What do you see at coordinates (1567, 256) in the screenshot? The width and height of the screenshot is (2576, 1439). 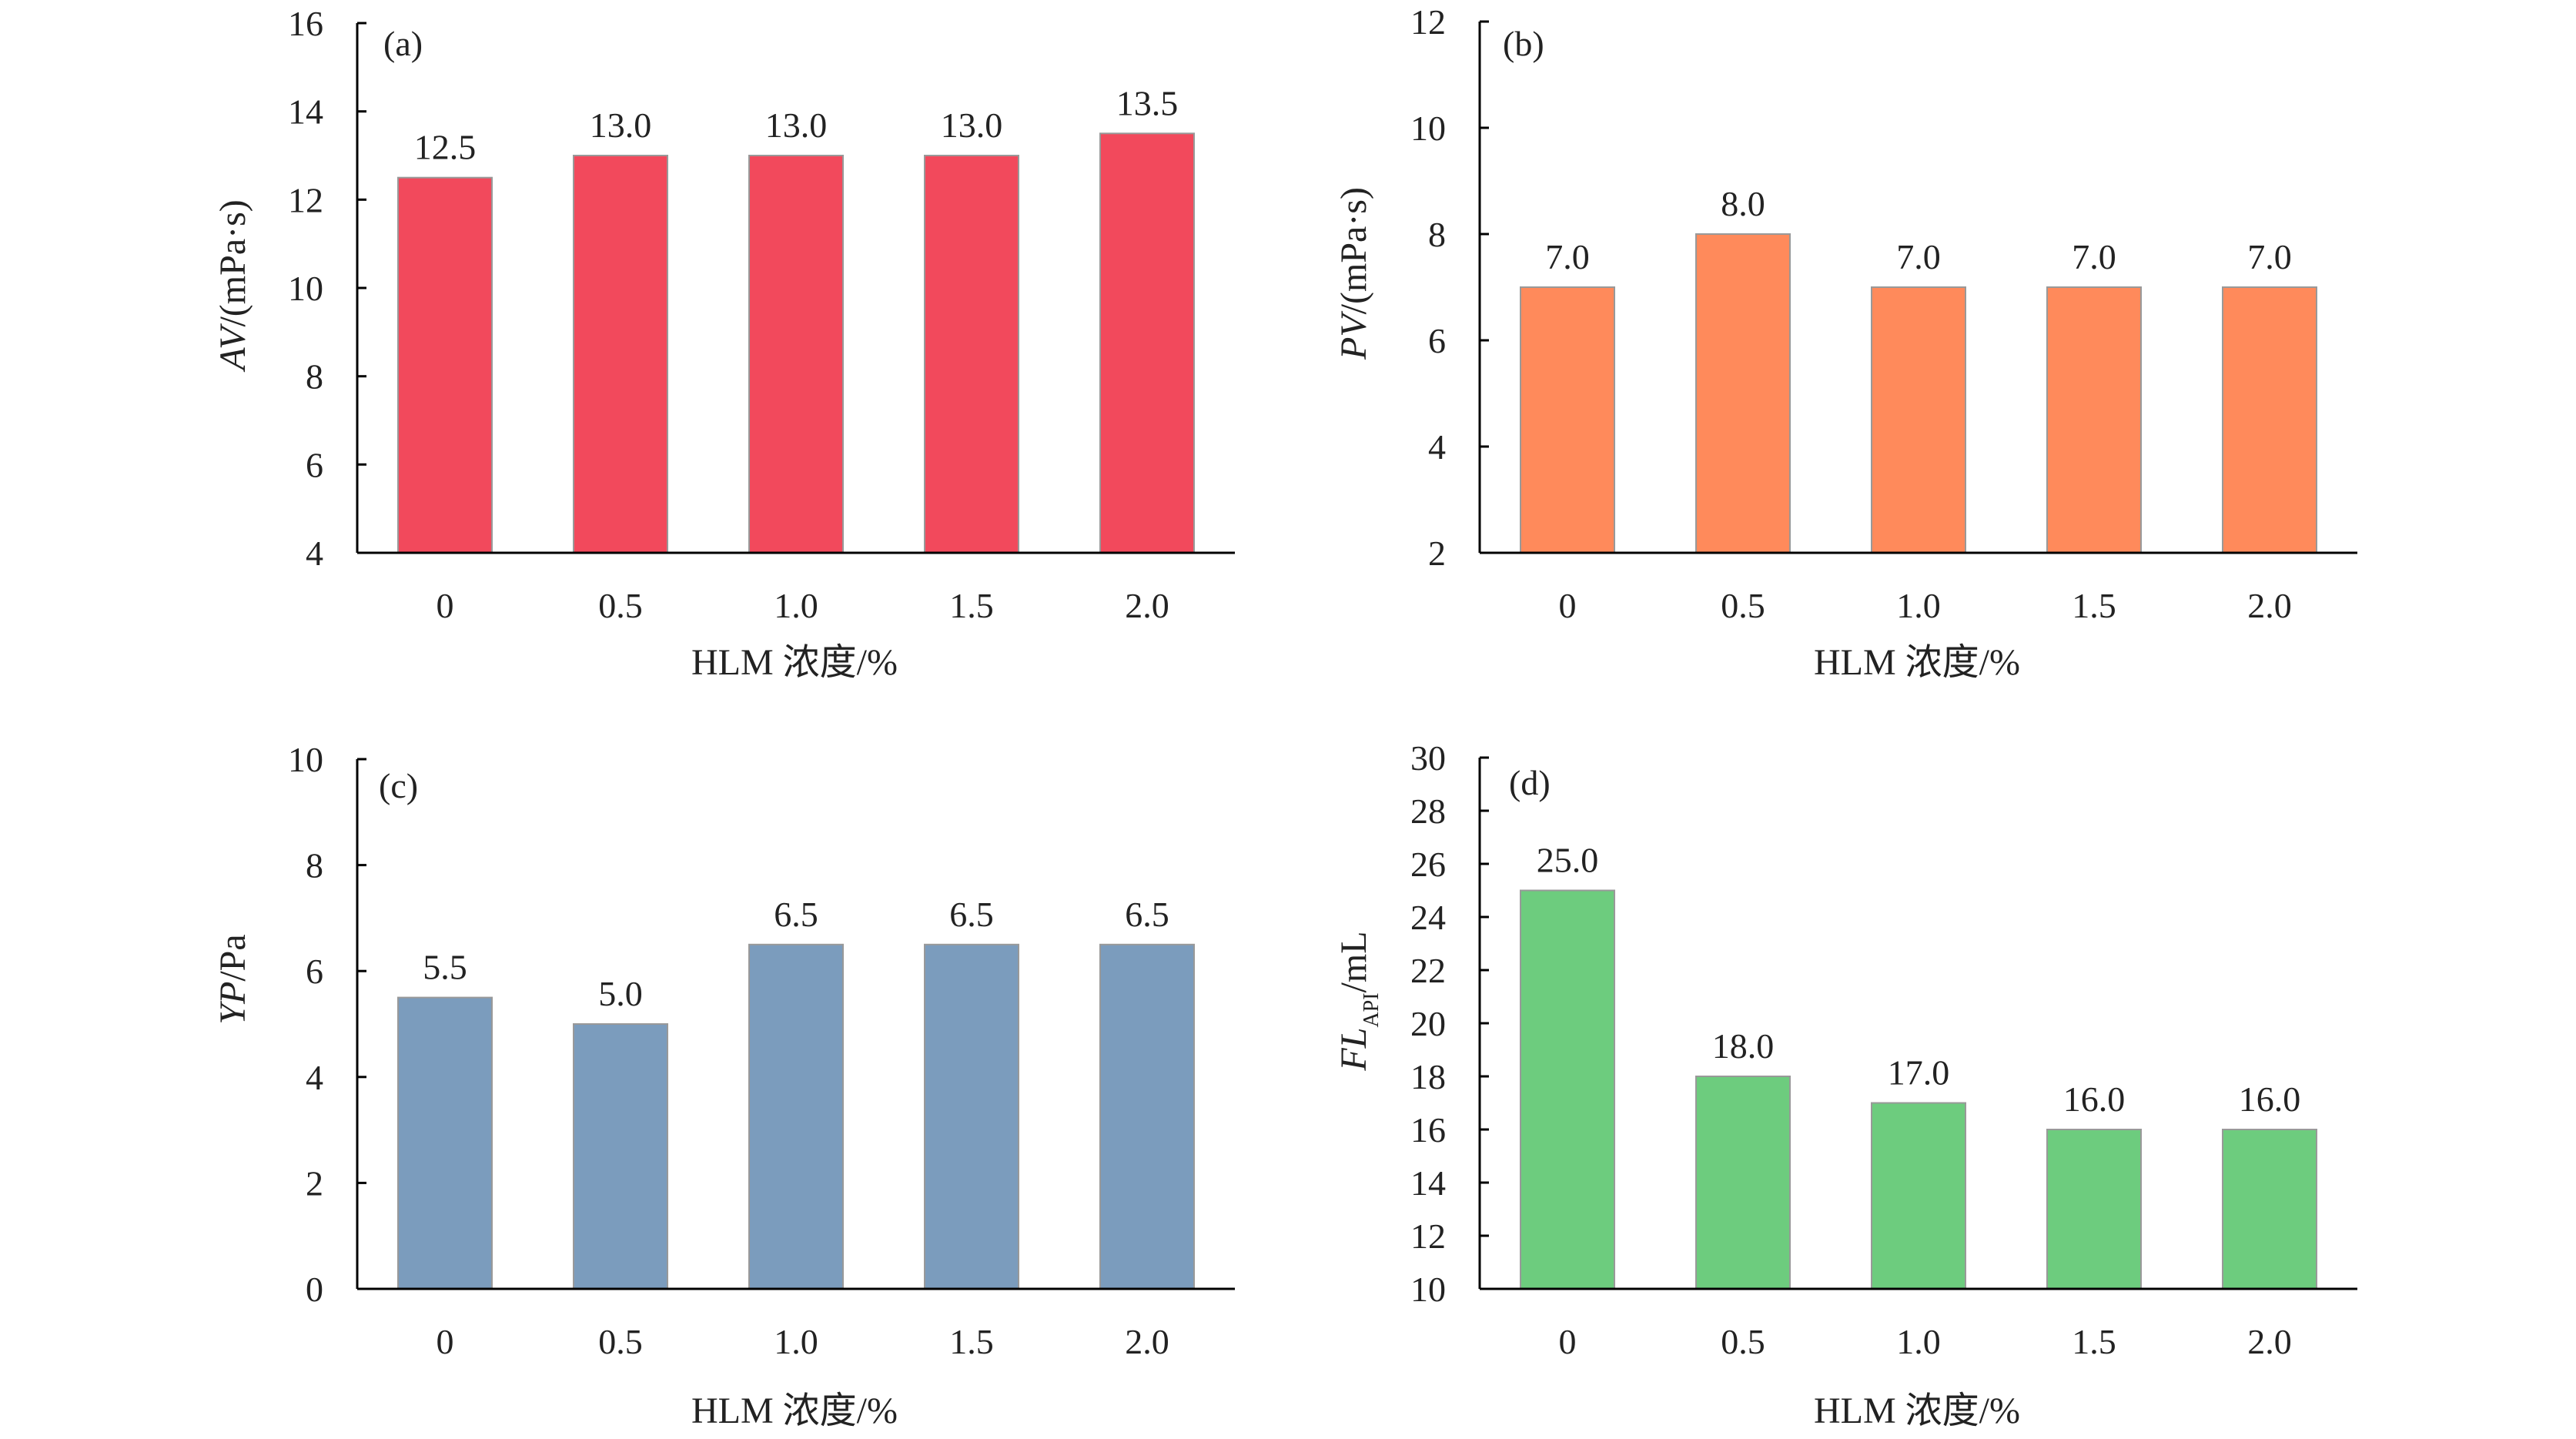 I see `value-label-b-0: 7.0` at bounding box center [1567, 256].